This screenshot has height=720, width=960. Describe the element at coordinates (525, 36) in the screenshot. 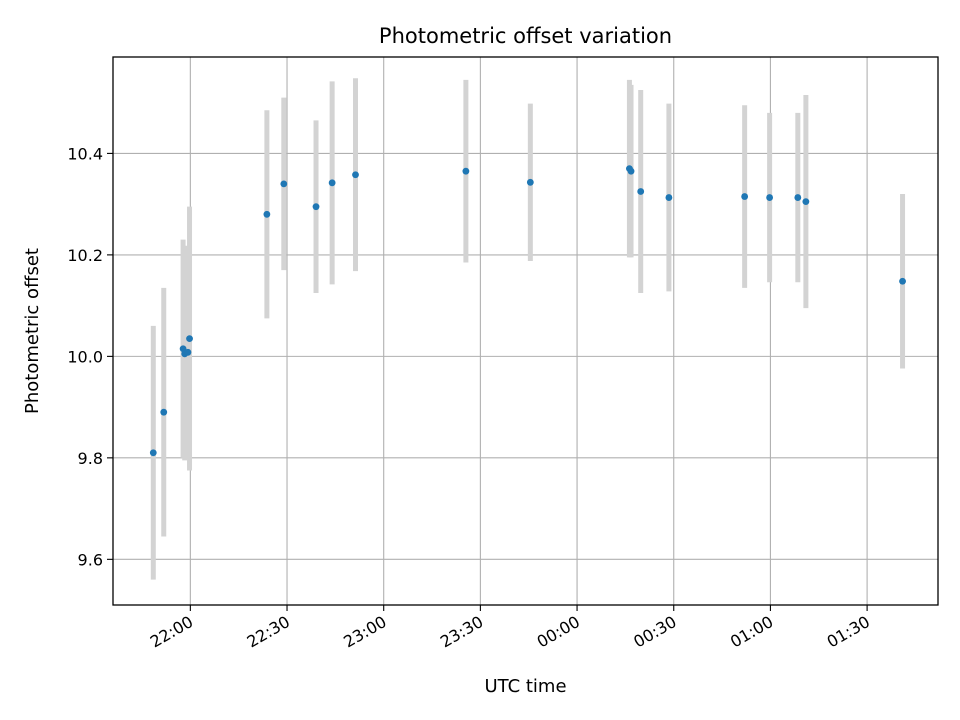

I see `chart-title: Photometric offset variation` at that location.